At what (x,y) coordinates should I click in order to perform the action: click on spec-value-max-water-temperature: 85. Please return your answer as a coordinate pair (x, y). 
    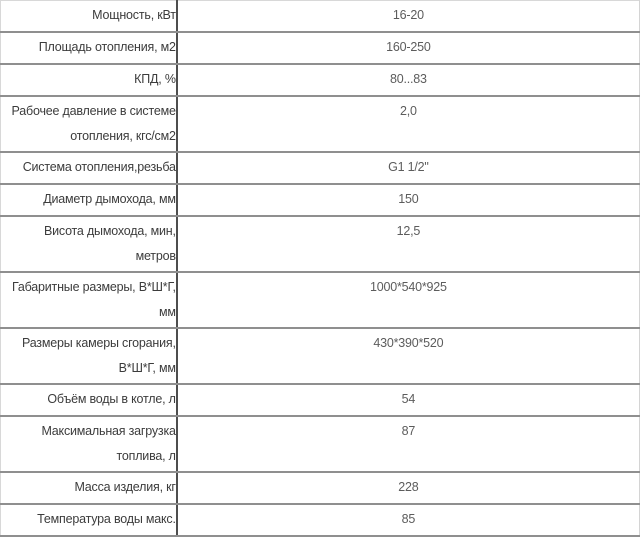
    Looking at the image, I should click on (408, 520).